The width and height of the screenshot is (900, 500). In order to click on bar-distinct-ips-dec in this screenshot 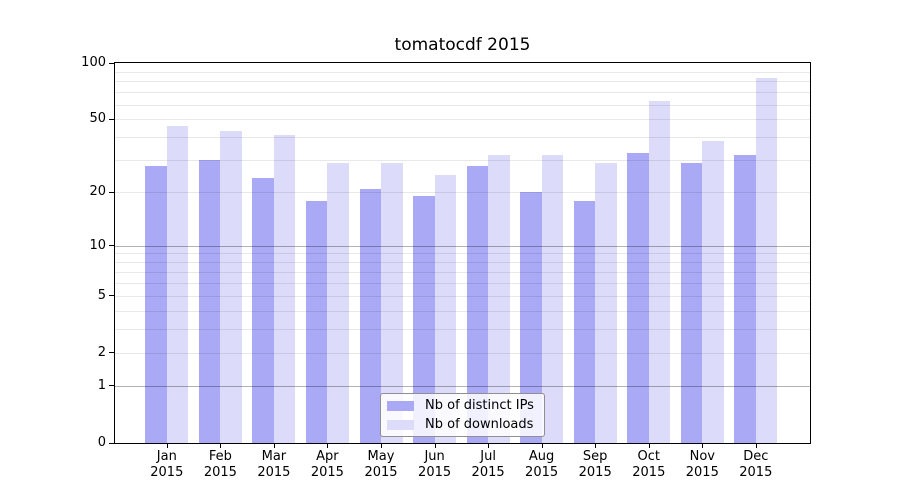, I will do `click(745, 299)`.